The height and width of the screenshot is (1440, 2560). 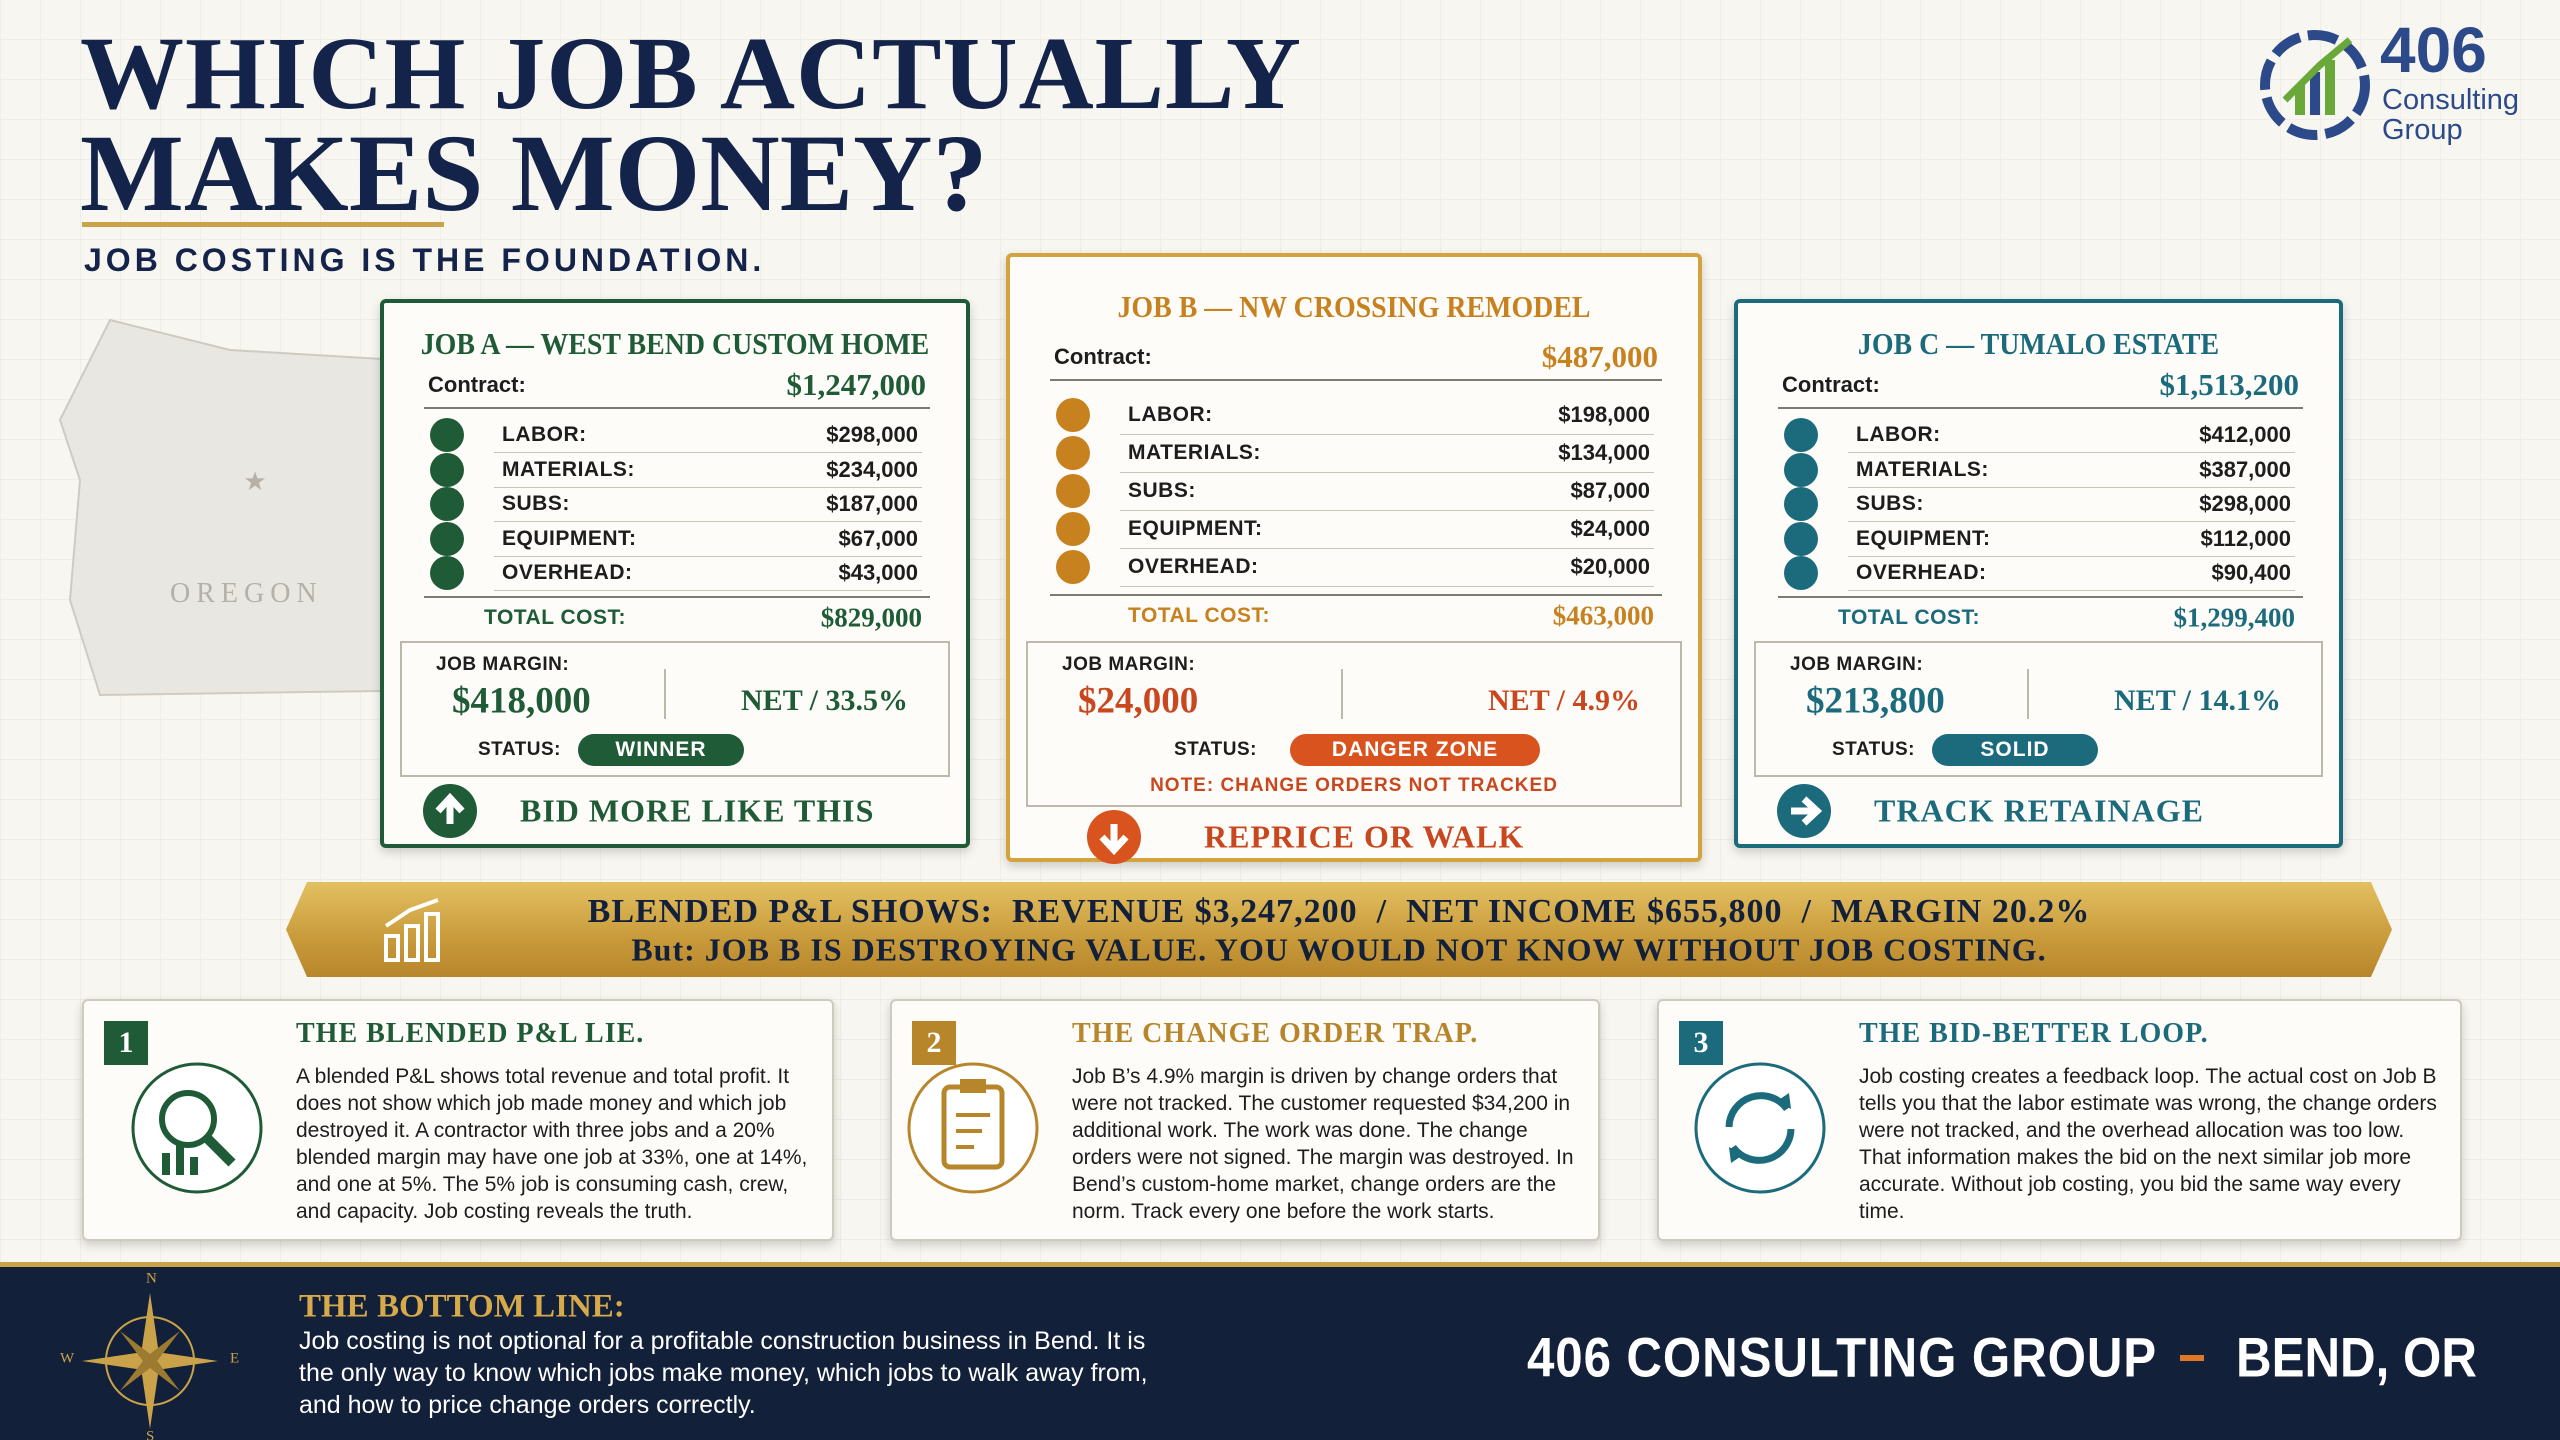 I want to click on action-arrow, so click(x=1114, y=837).